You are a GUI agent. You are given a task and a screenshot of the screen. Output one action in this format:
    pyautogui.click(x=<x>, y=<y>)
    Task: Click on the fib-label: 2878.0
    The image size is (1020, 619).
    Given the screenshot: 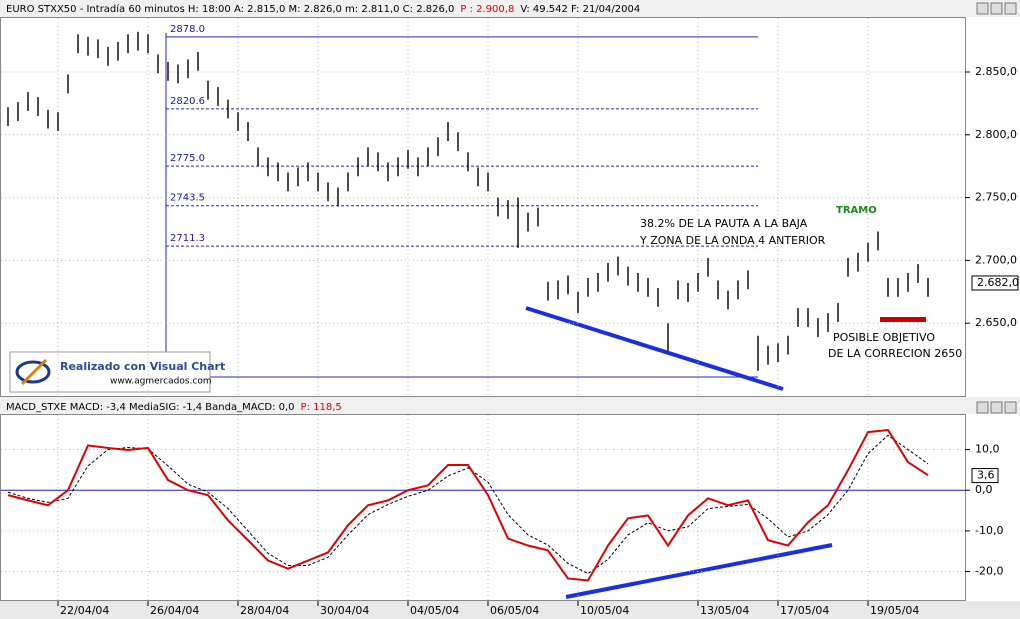 What is the action you would take?
    pyautogui.click(x=187, y=29)
    